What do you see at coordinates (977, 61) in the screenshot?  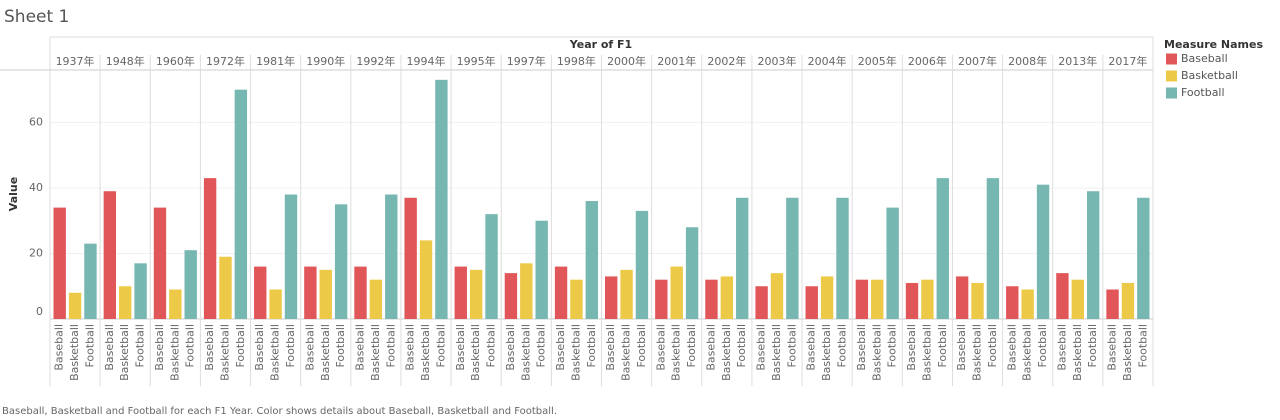 I see `x-tick-label: 2007年` at bounding box center [977, 61].